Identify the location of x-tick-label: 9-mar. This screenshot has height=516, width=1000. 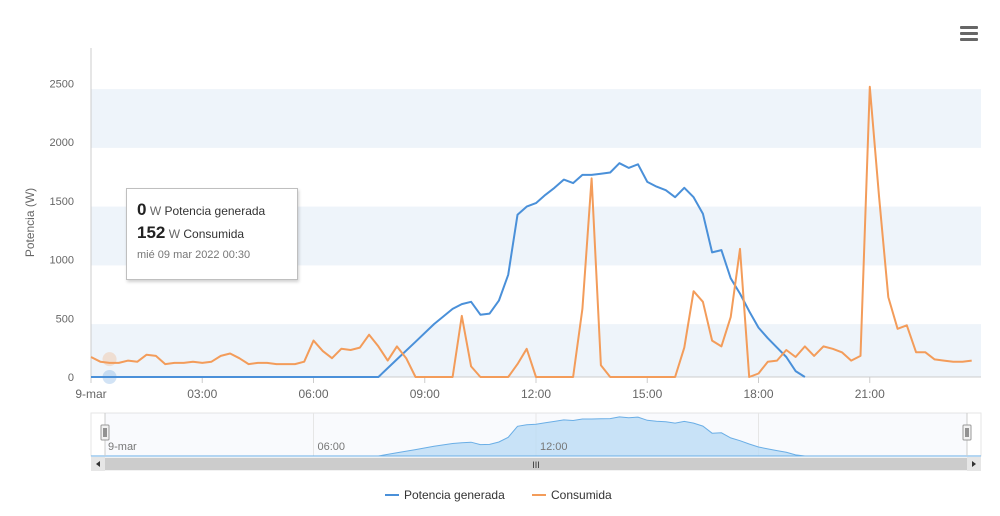
(90, 394).